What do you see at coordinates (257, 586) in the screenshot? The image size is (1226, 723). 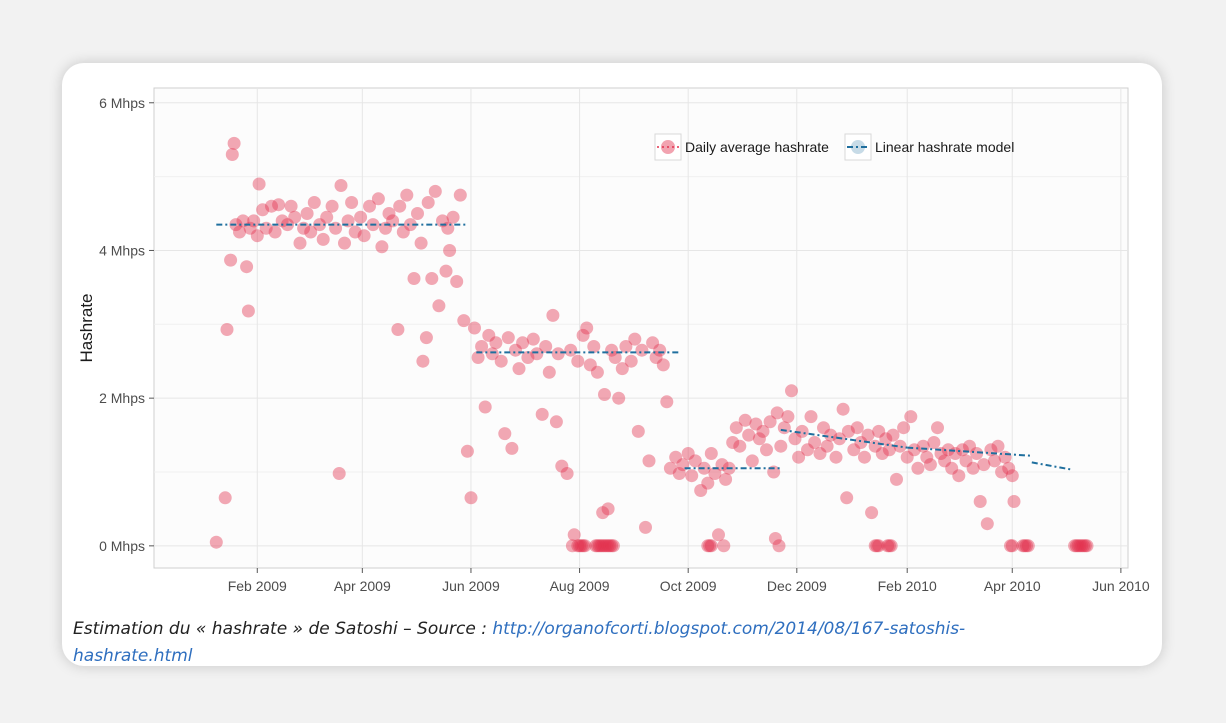 I see `x-tick-label: Feb 2009` at bounding box center [257, 586].